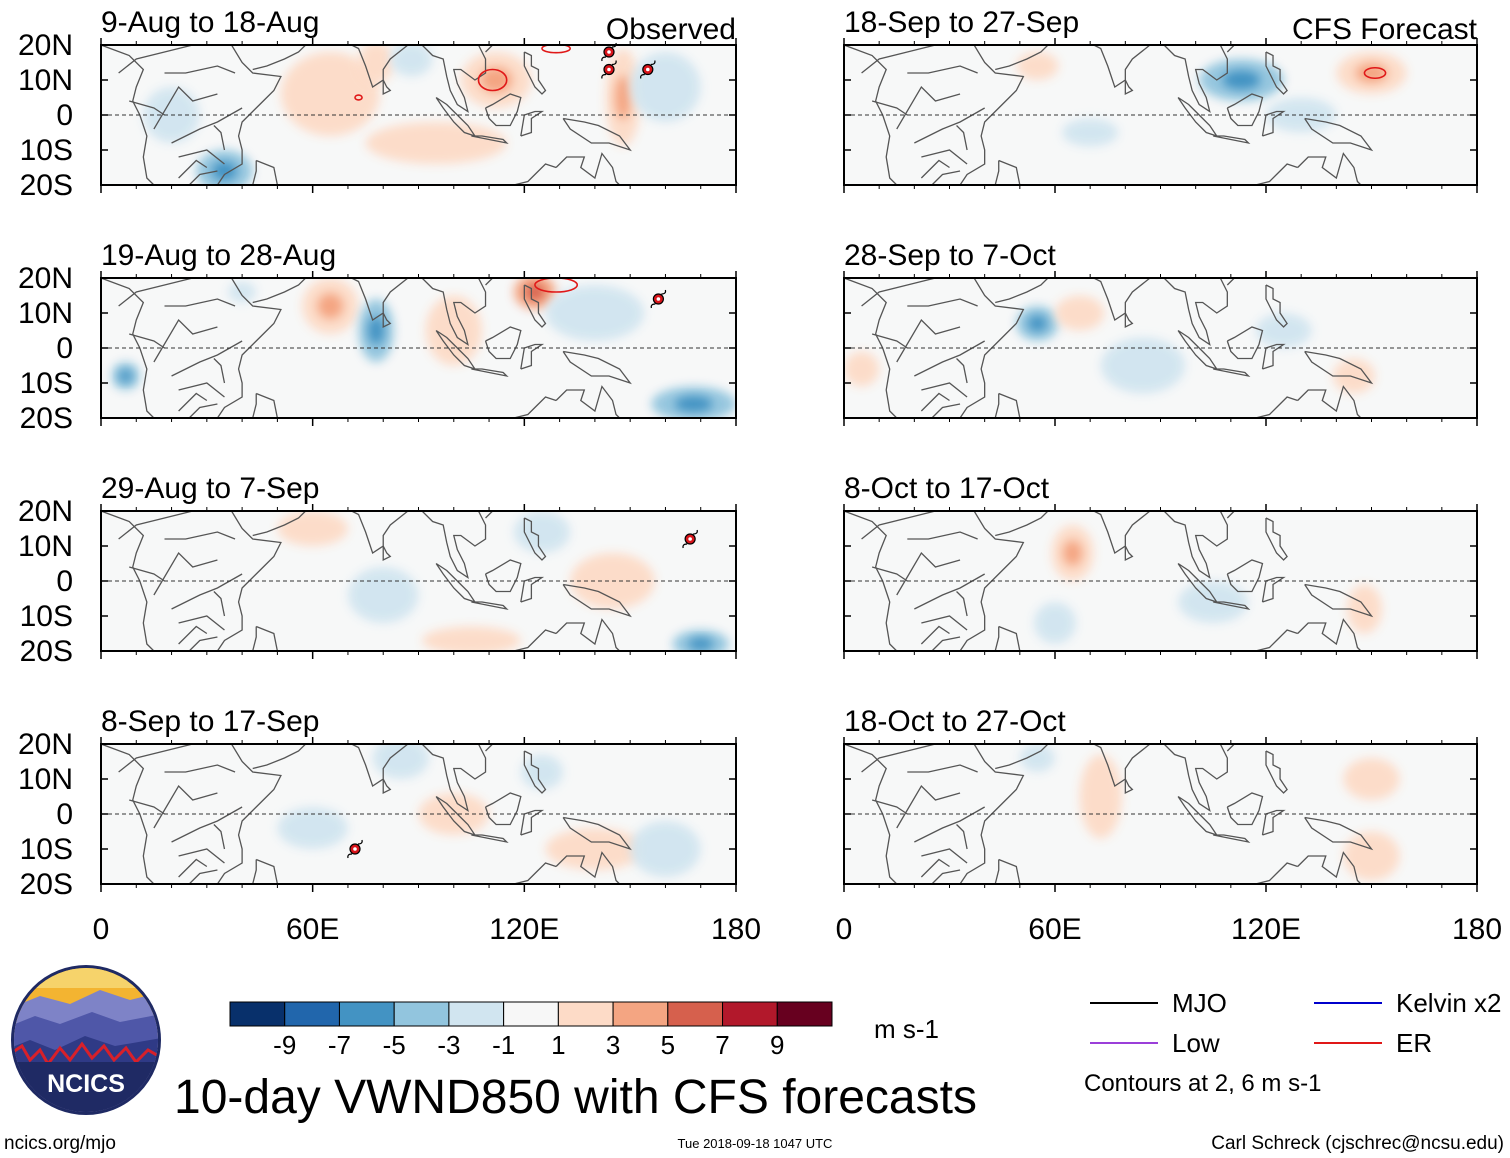  Describe the element at coordinates (648, 69) in the screenshot. I see `cyclone-icon` at that location.